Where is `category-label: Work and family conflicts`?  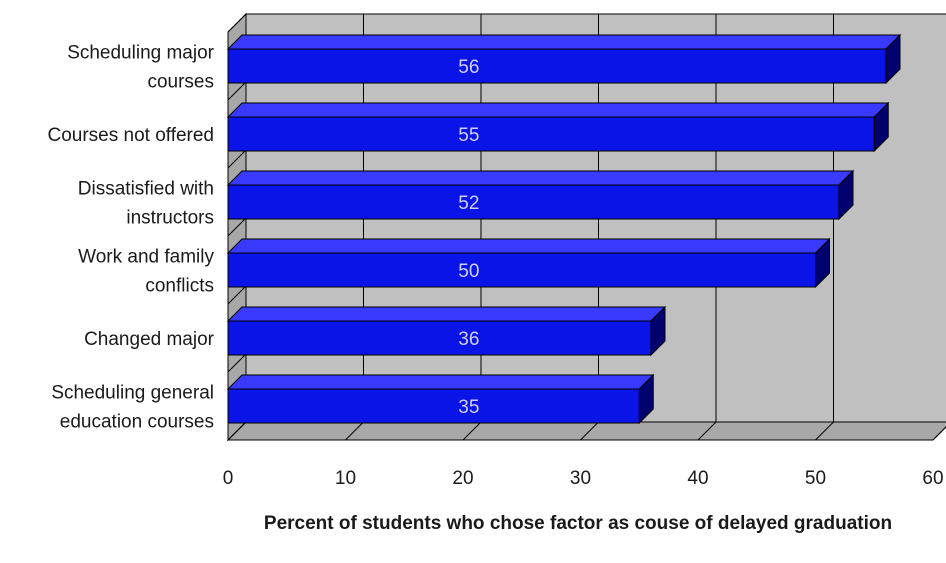 category-label: Work and family conflicts is located at coordinates (146, 272).